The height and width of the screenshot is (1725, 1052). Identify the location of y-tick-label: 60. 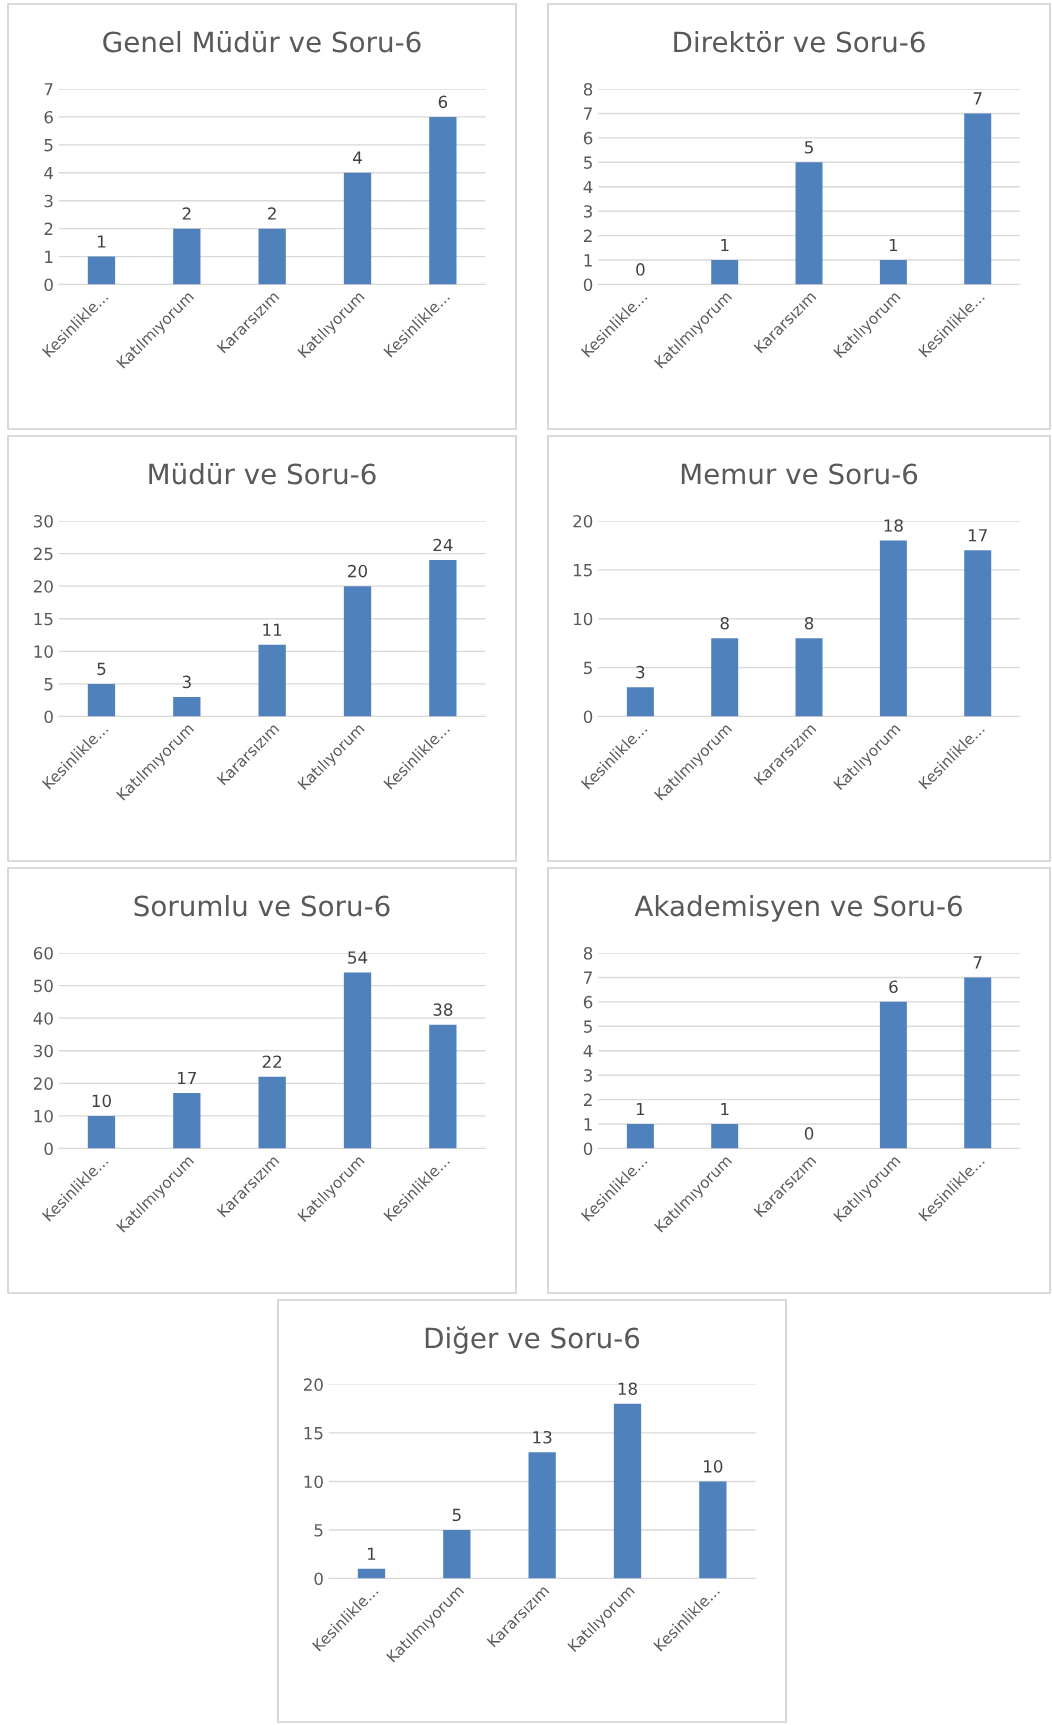
(43, 953).